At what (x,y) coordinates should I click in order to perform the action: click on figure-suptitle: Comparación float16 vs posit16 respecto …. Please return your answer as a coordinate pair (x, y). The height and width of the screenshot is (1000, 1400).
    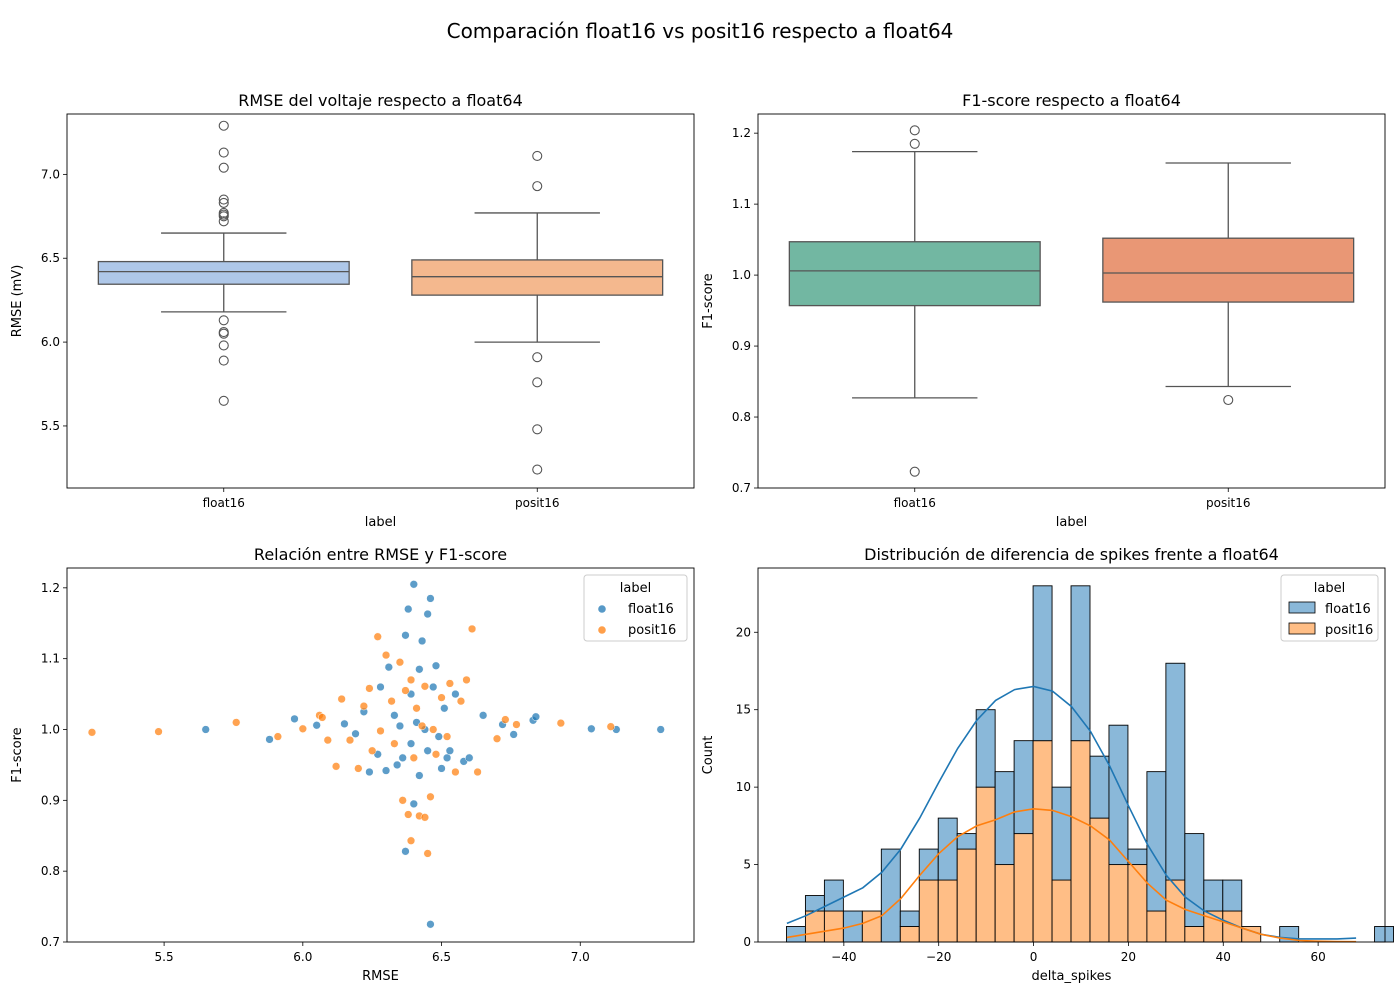
    Looking at the image, I should click on (700, 31).